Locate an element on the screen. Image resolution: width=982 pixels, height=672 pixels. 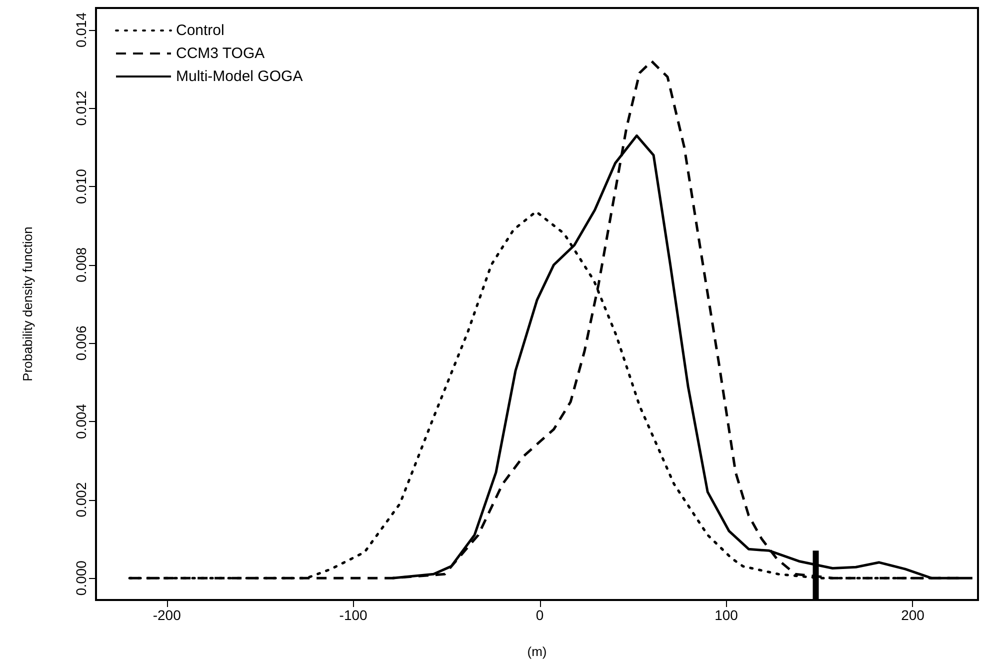
y-tick-label: 0.012 is located at coordinates (81, 108).